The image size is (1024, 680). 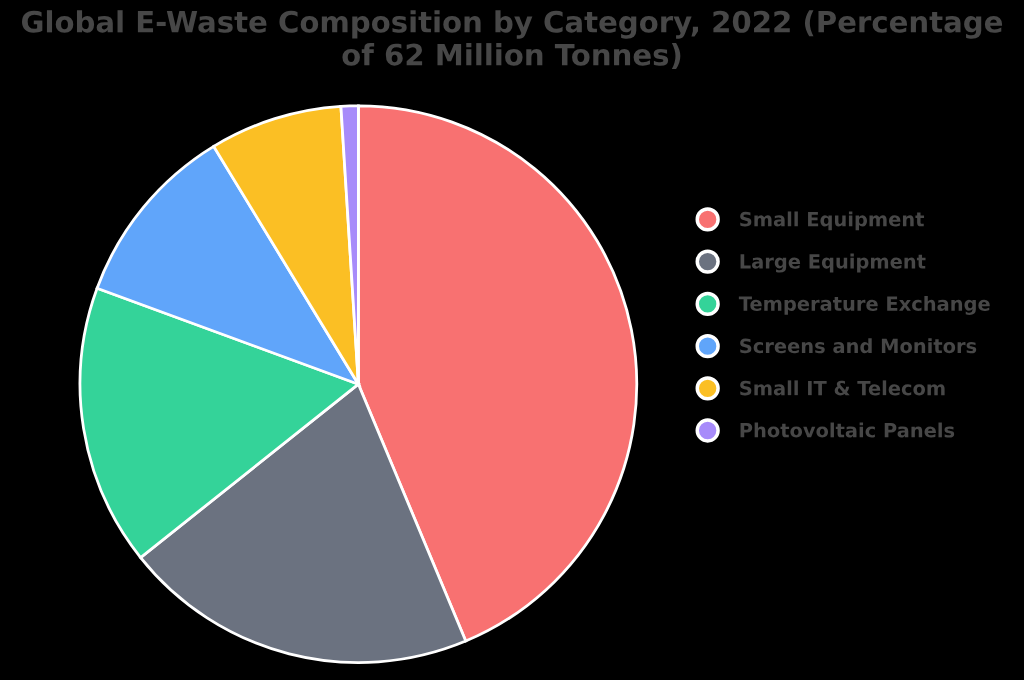 What do you see at coordinates (832, 221) in the screenshot?
I see `legend-label: Small Equipment` at bounding box center [832, 221].